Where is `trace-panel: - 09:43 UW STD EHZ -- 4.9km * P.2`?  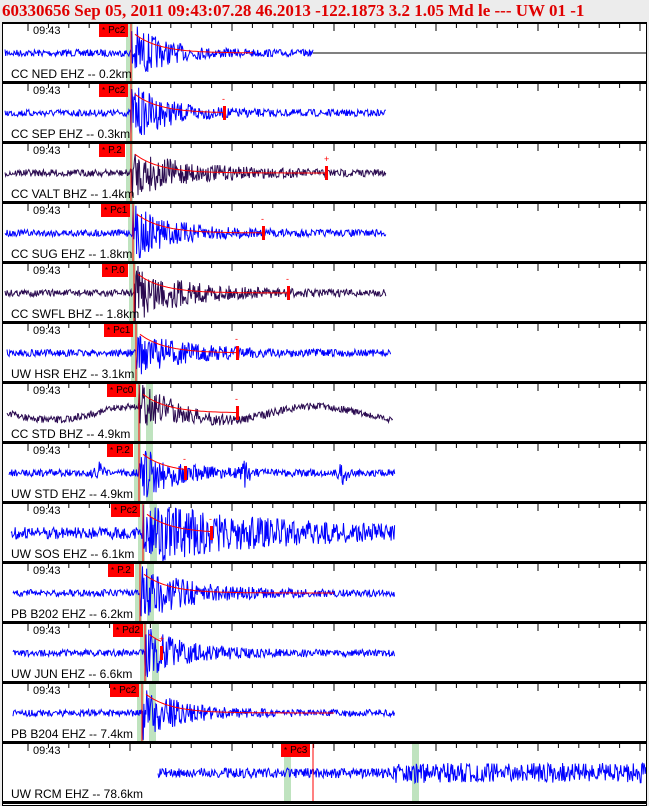
trace-panel: - 09:43 UW STD EHZ -- 4.9km * P.2 is located at coordinates (324, 474).